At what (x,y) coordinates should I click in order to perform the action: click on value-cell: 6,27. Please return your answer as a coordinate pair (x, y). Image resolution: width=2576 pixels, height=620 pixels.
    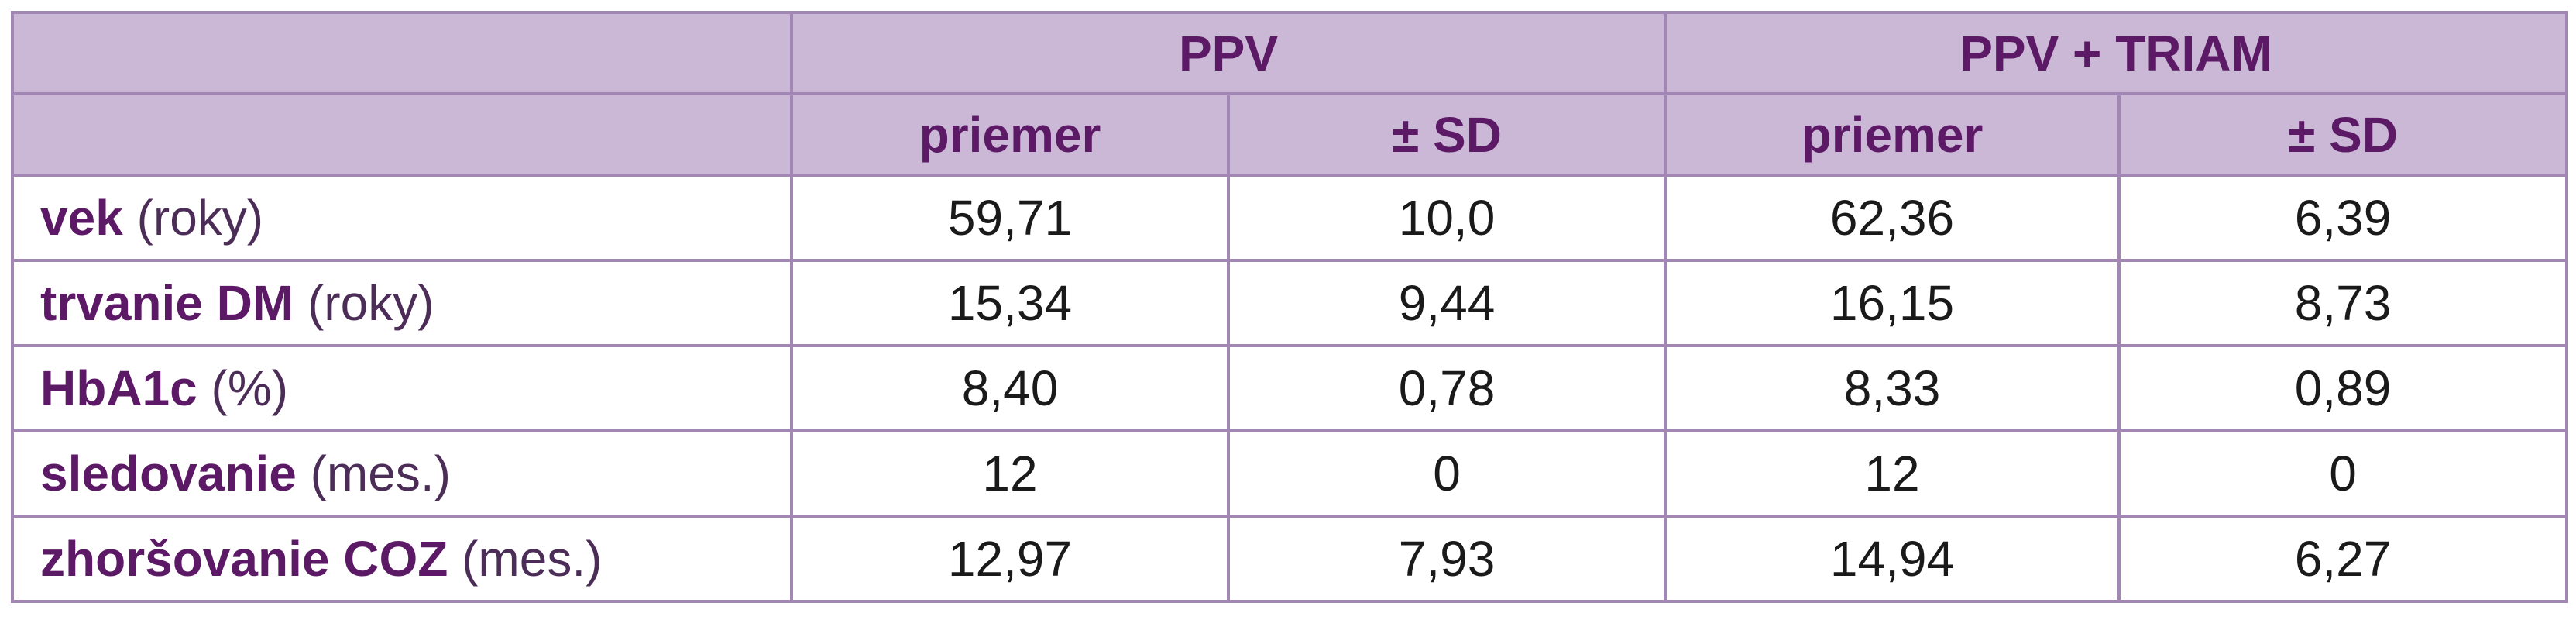
    Looking at the image, I should click on (2342, 559).